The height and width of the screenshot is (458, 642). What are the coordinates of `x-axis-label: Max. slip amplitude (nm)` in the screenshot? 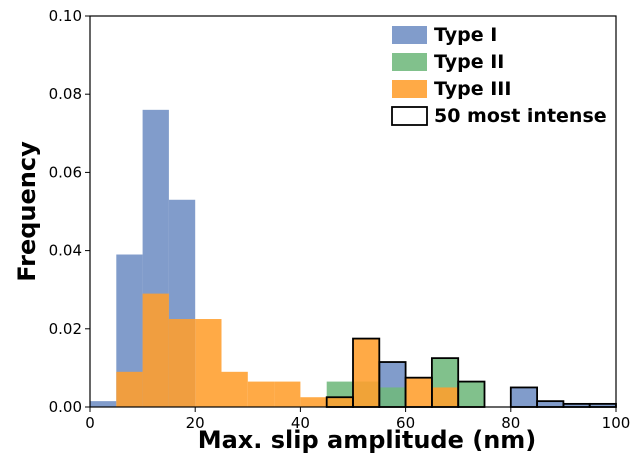 It's located at (367, 440).